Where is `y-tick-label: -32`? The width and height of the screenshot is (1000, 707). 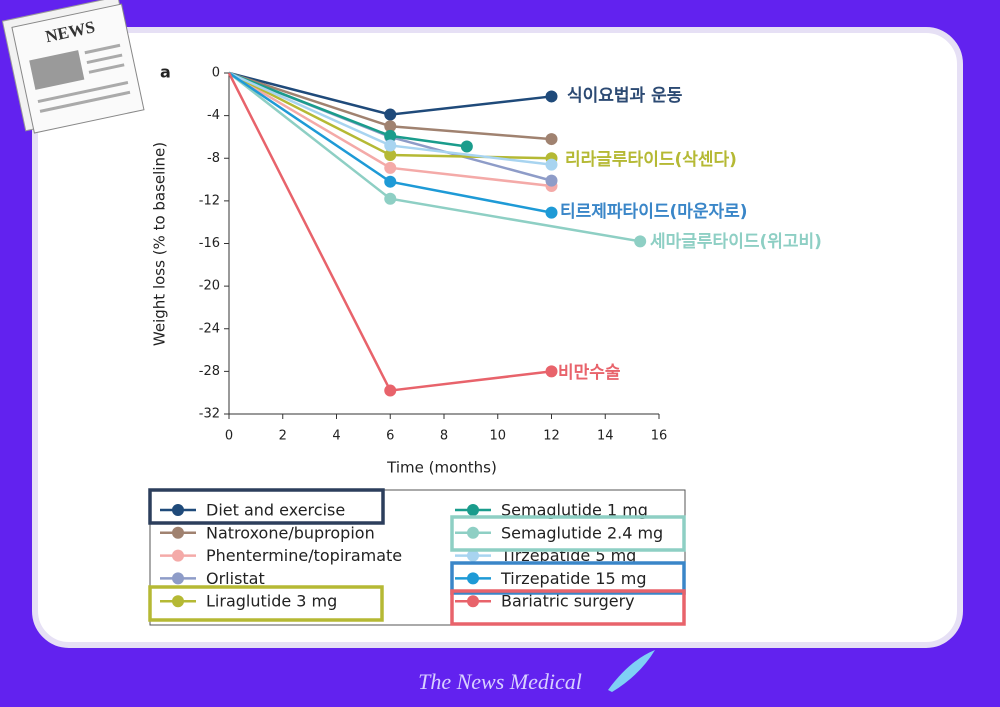
y-tick-label: -32 is located at coordinates (209, 414).